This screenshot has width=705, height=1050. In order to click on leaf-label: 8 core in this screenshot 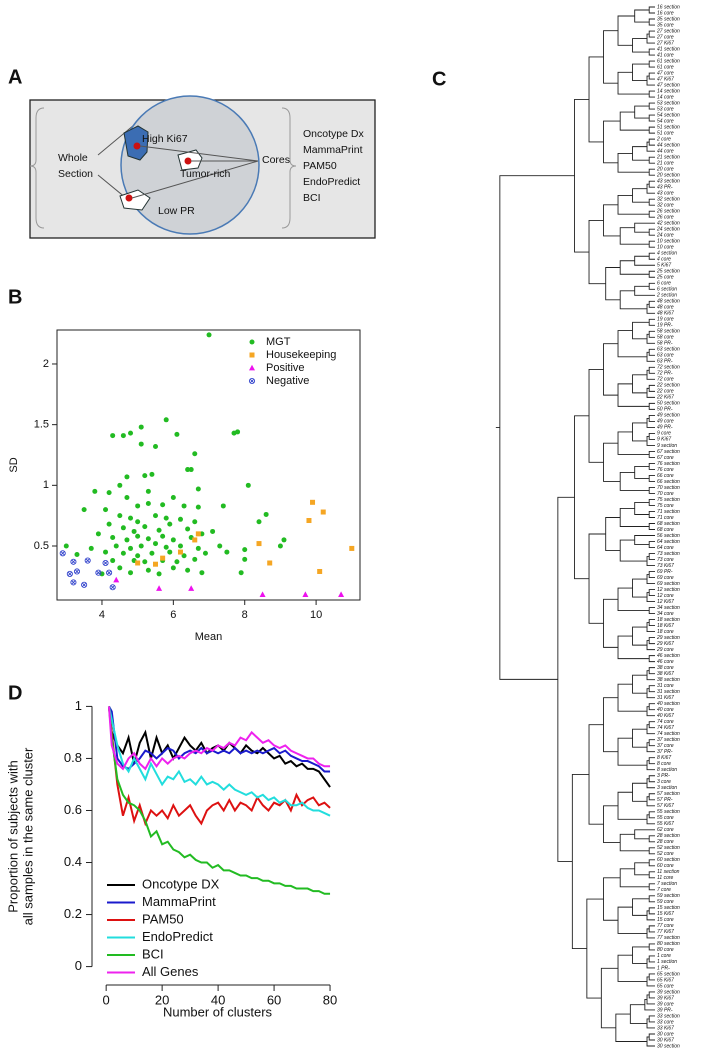, I will do `click(664, 764)`.